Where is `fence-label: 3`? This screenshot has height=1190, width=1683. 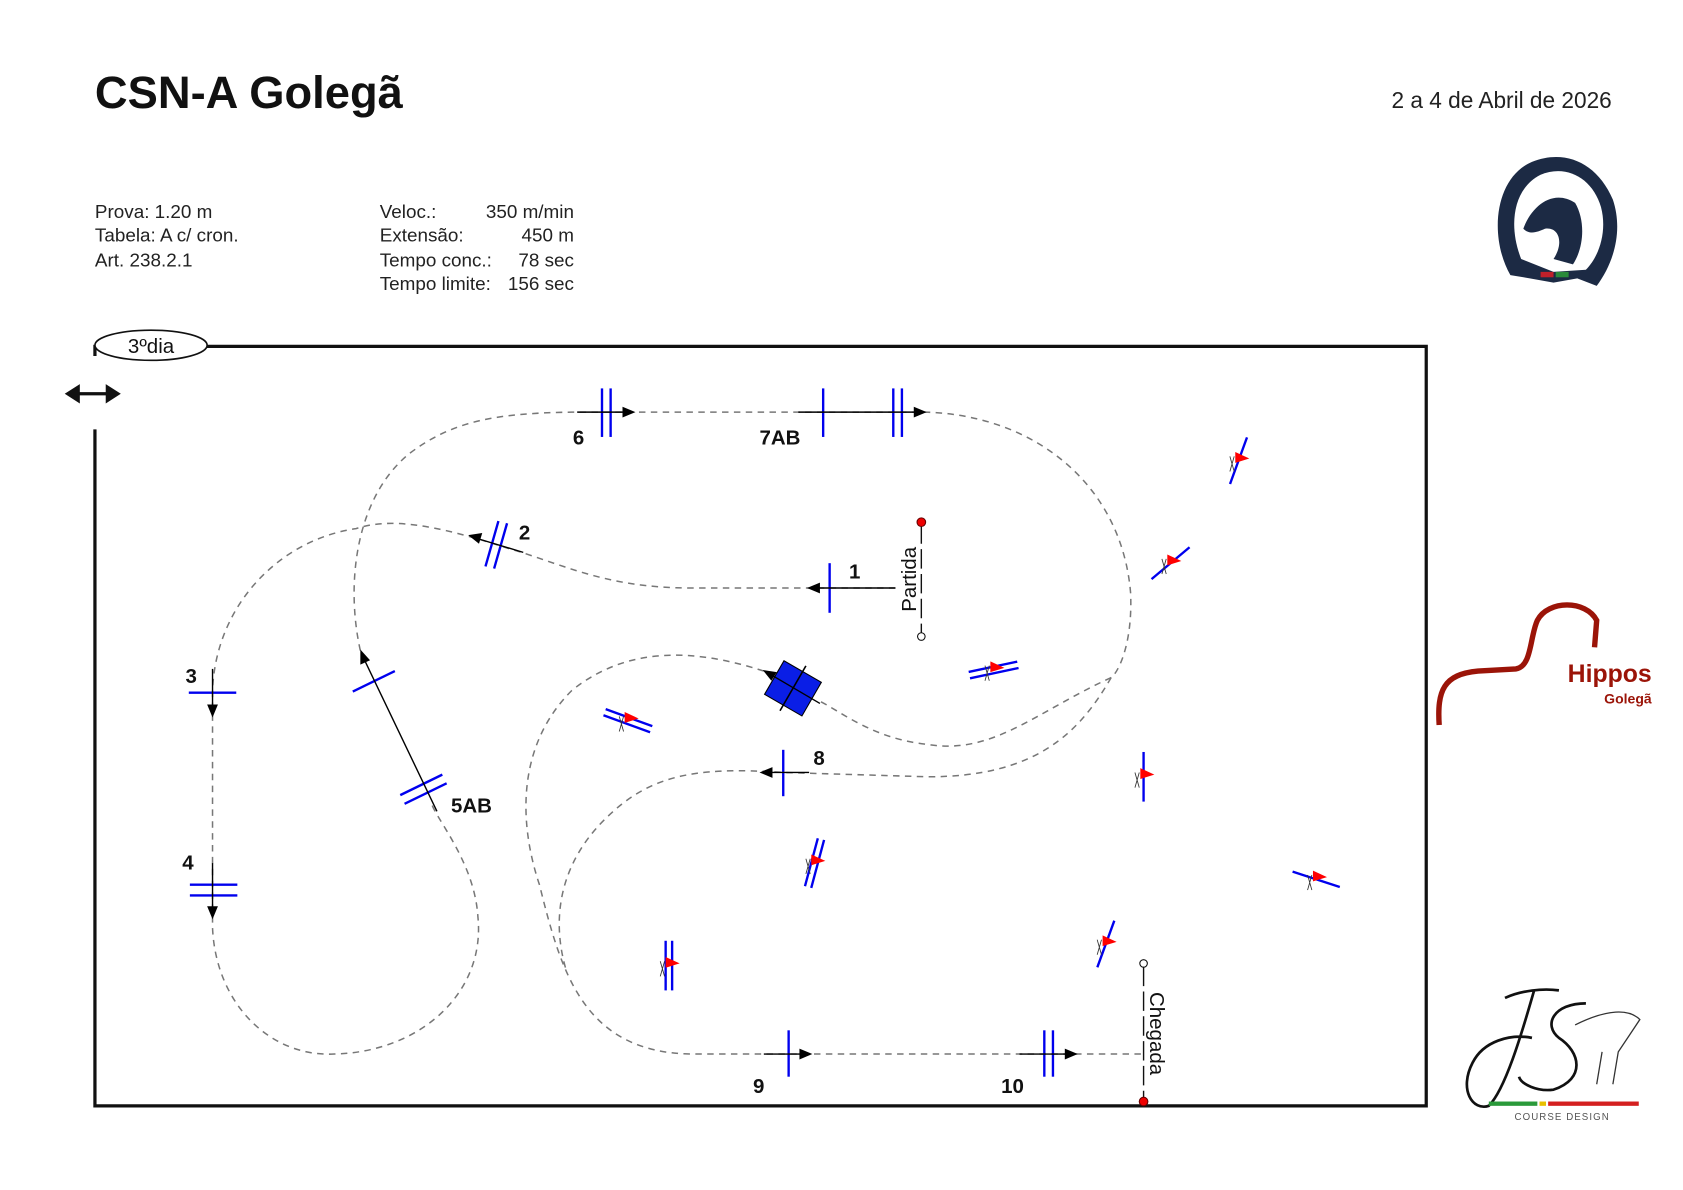 fence-label: 3 is located at coordinates (191, 676).